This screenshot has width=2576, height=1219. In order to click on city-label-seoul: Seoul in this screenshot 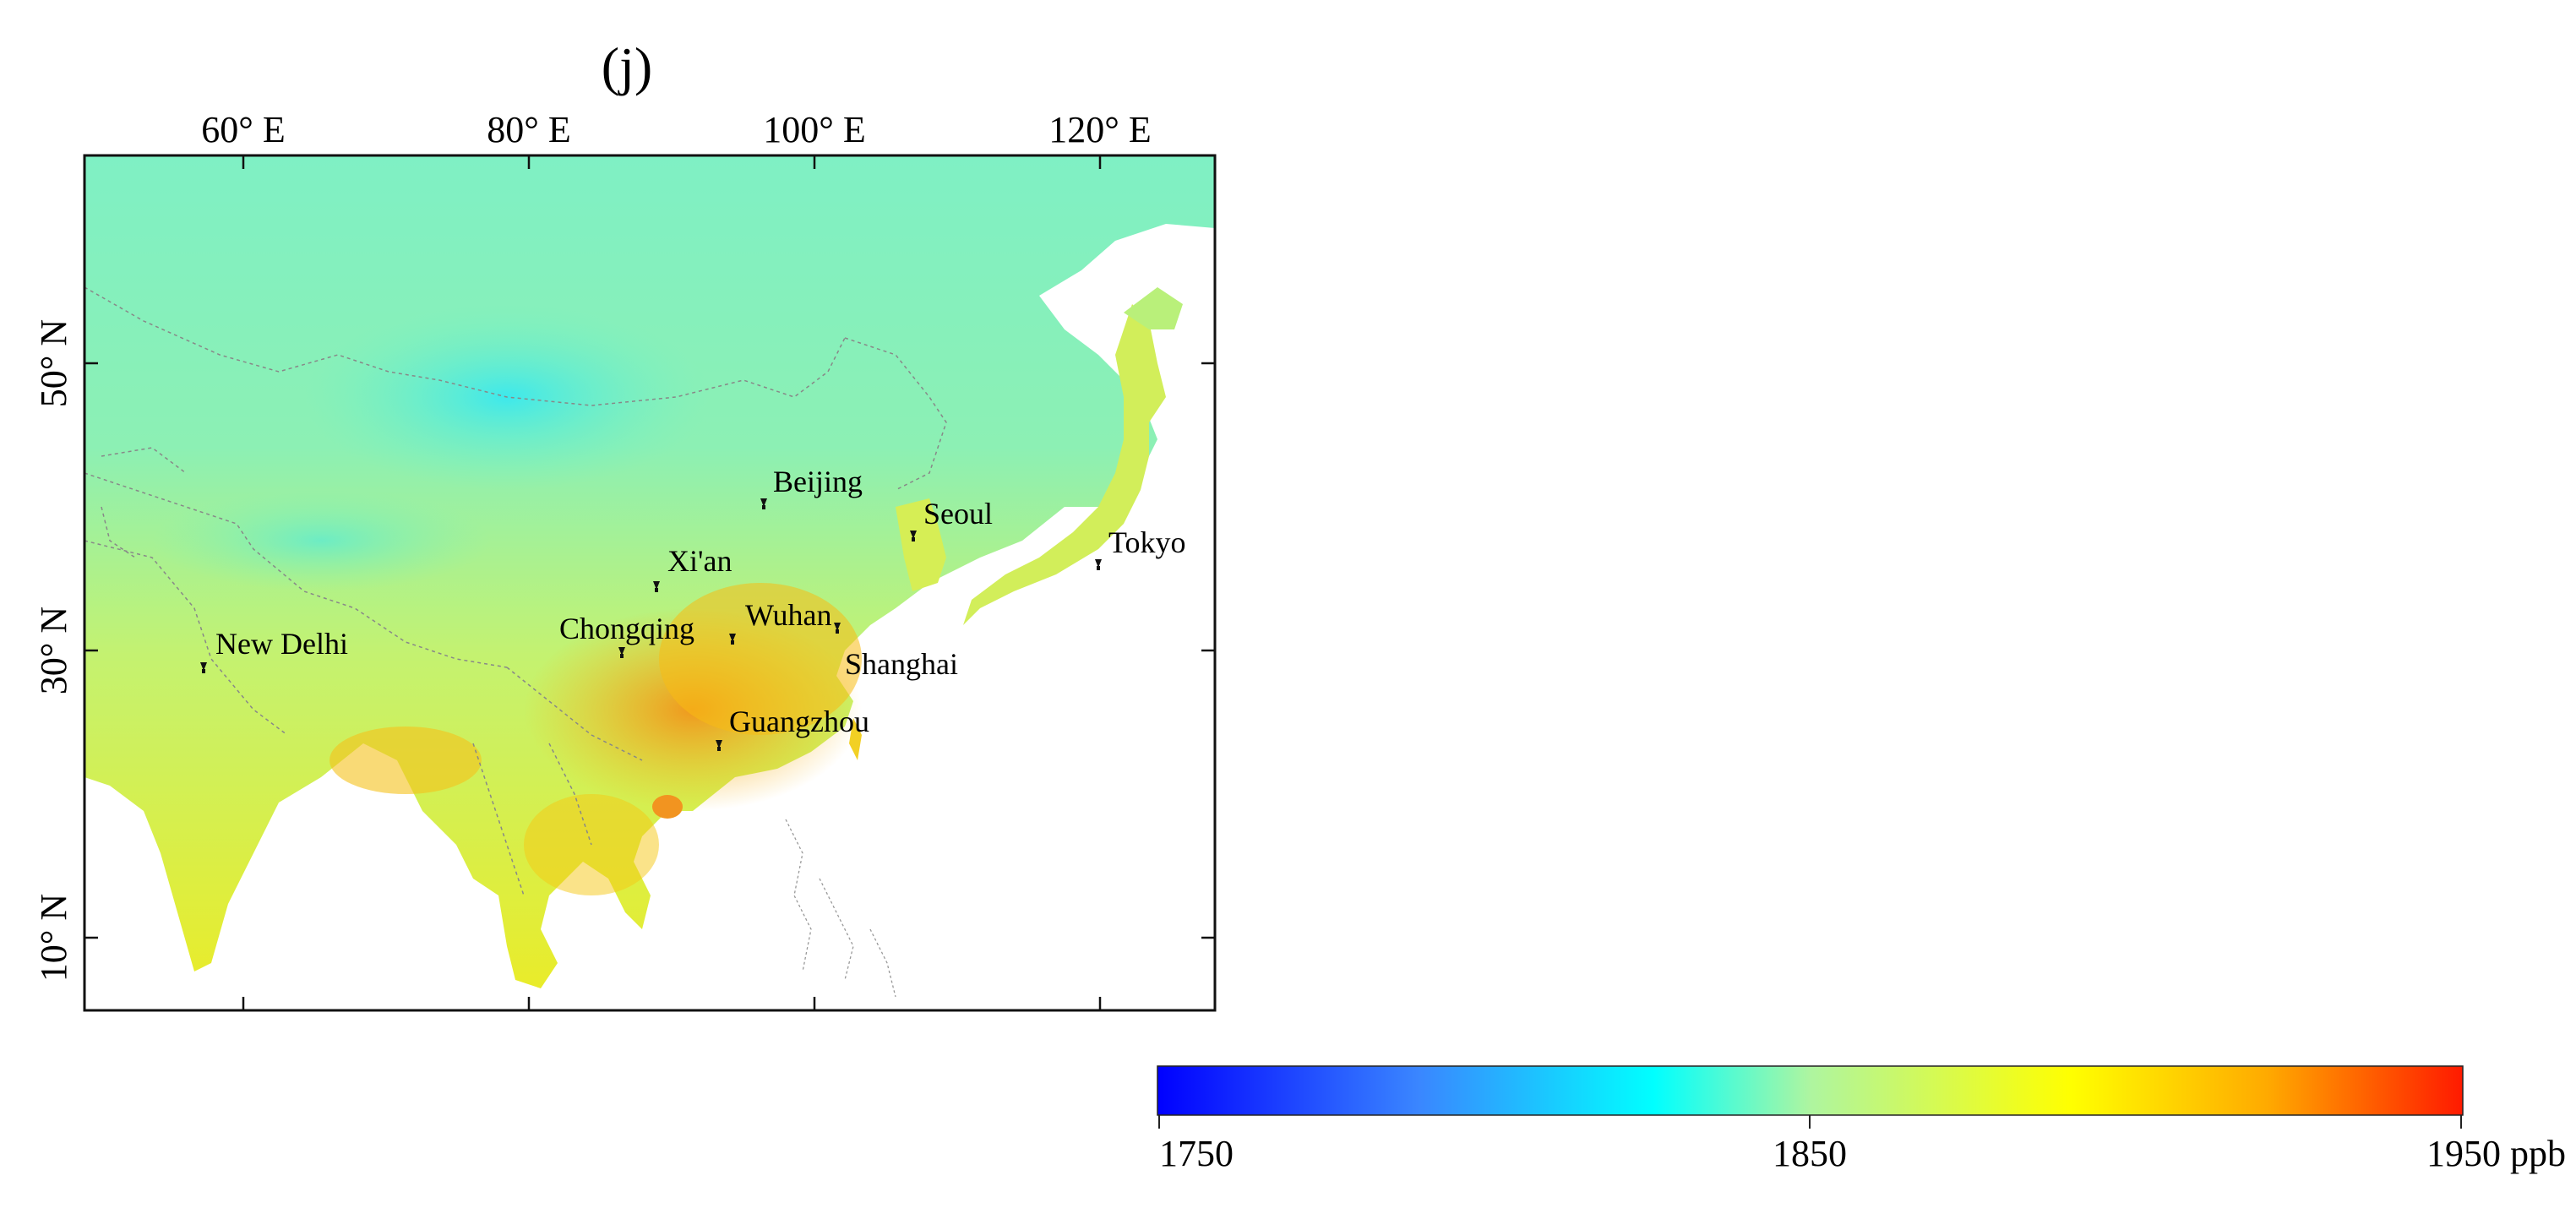, I will do `click(958, 514)`.